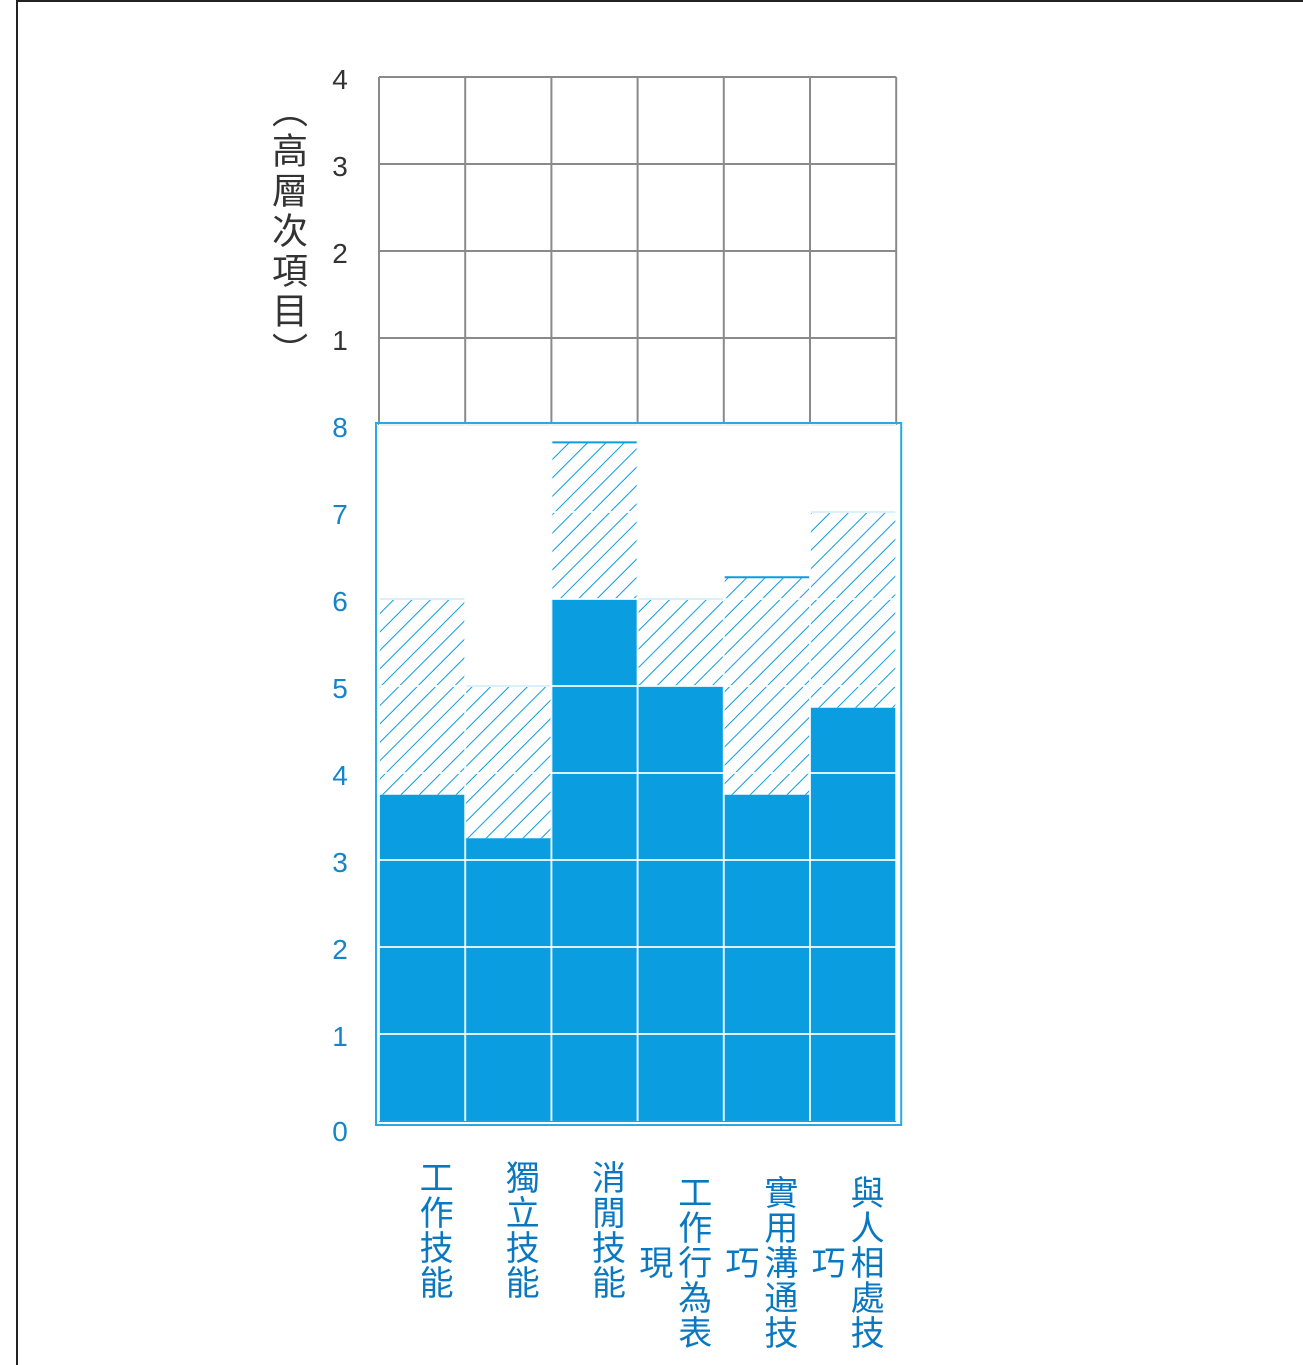  Describe the element at coordinates (340, 862) in the screenshot. I see `lower-tick-label: 3` at that location.